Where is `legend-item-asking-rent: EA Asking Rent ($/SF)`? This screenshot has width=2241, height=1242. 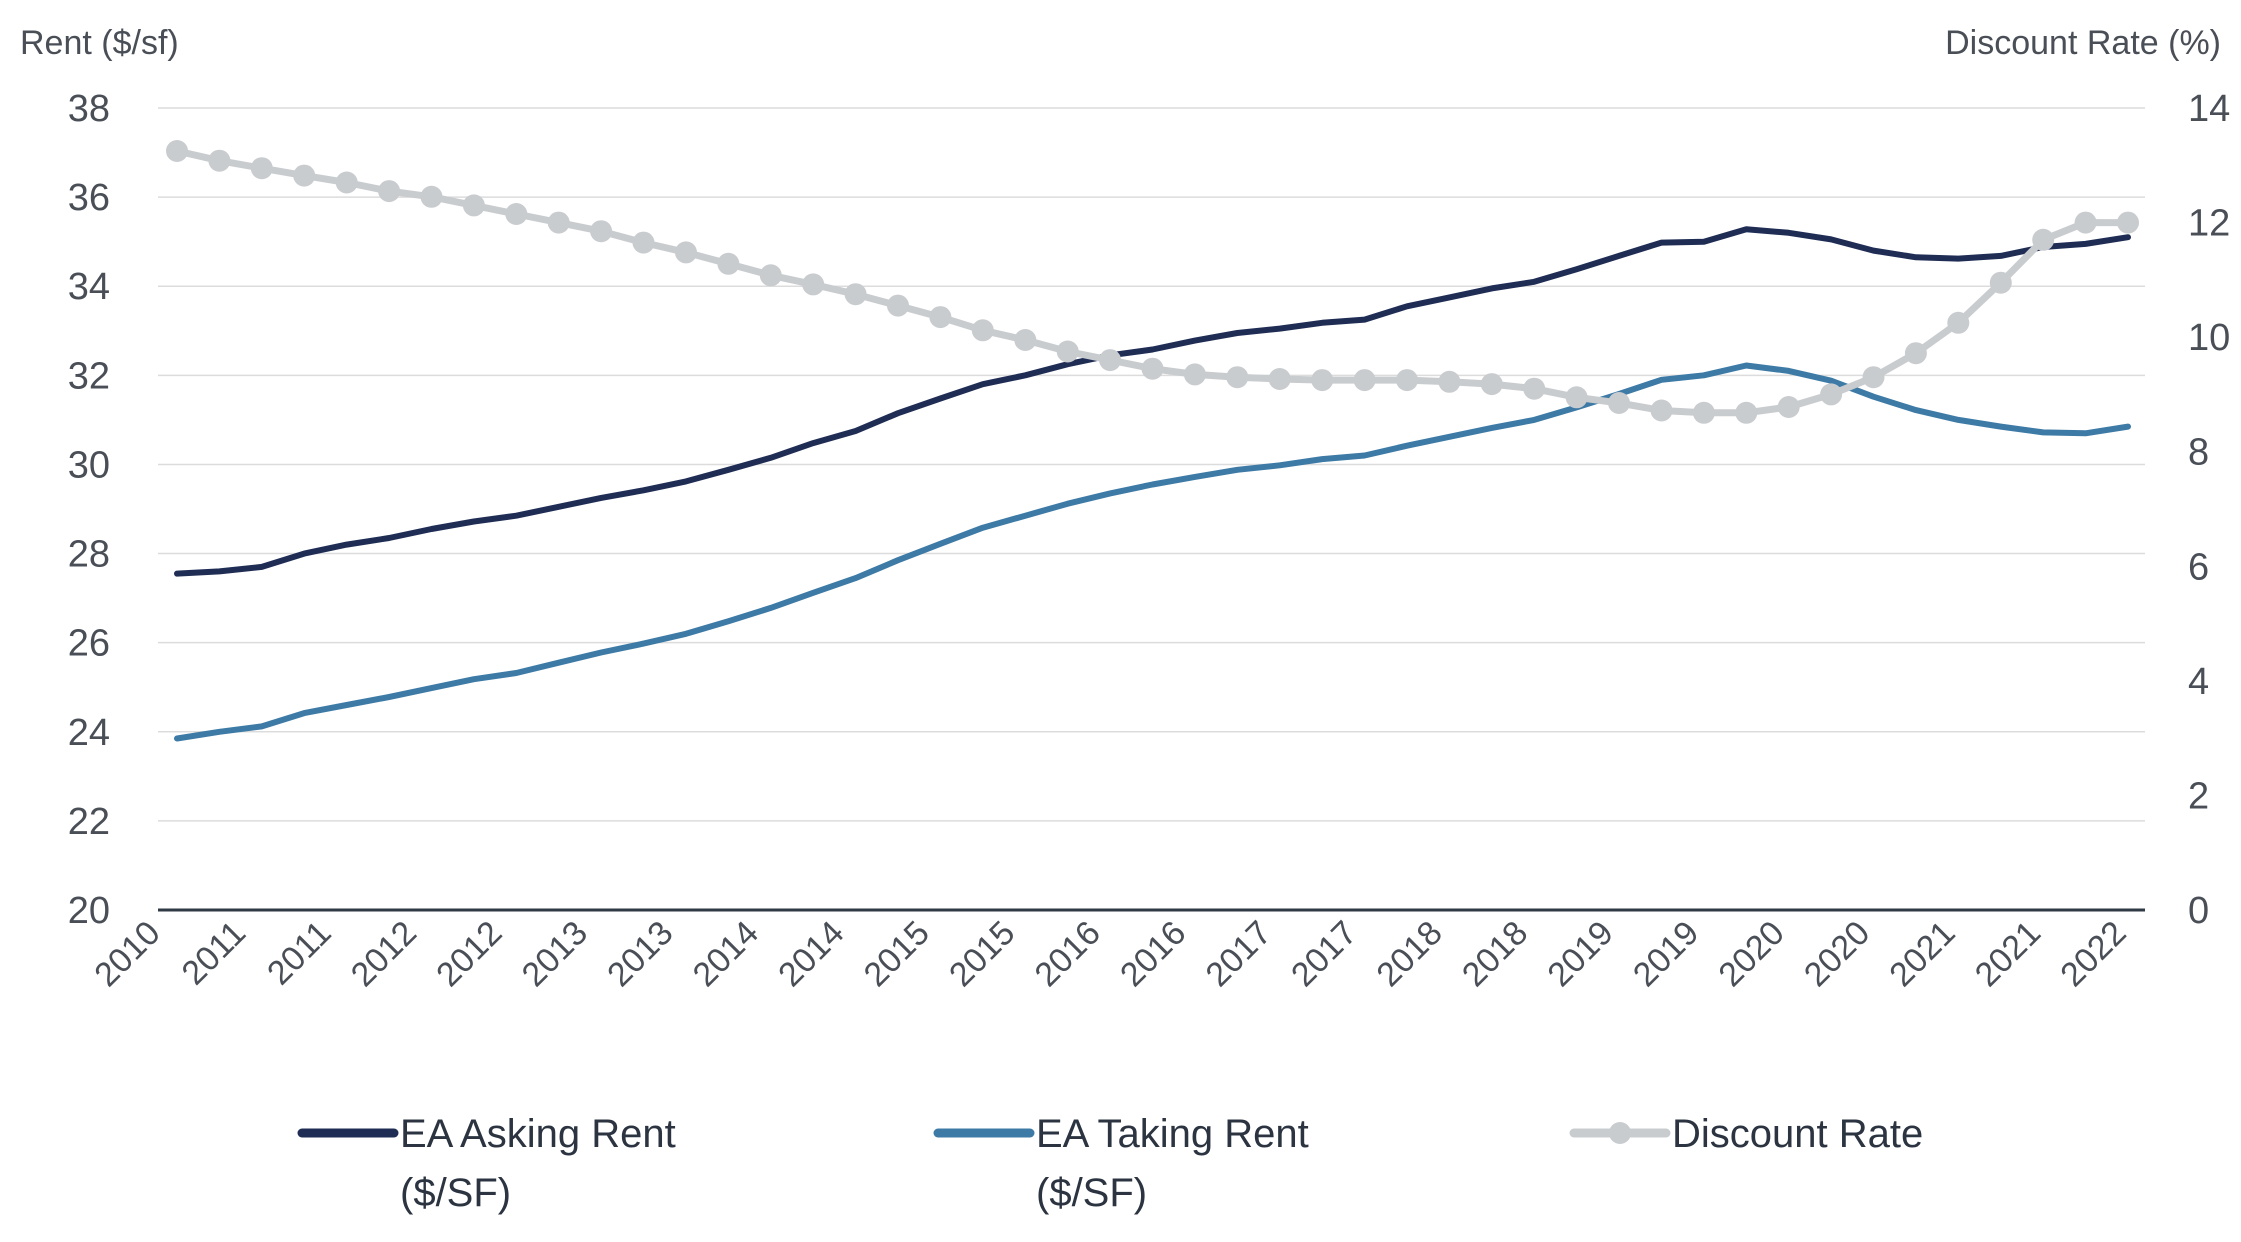
legend-item-asking-rent: EA Asking Rent ($/SF) is located at coordinates (486, 1163).